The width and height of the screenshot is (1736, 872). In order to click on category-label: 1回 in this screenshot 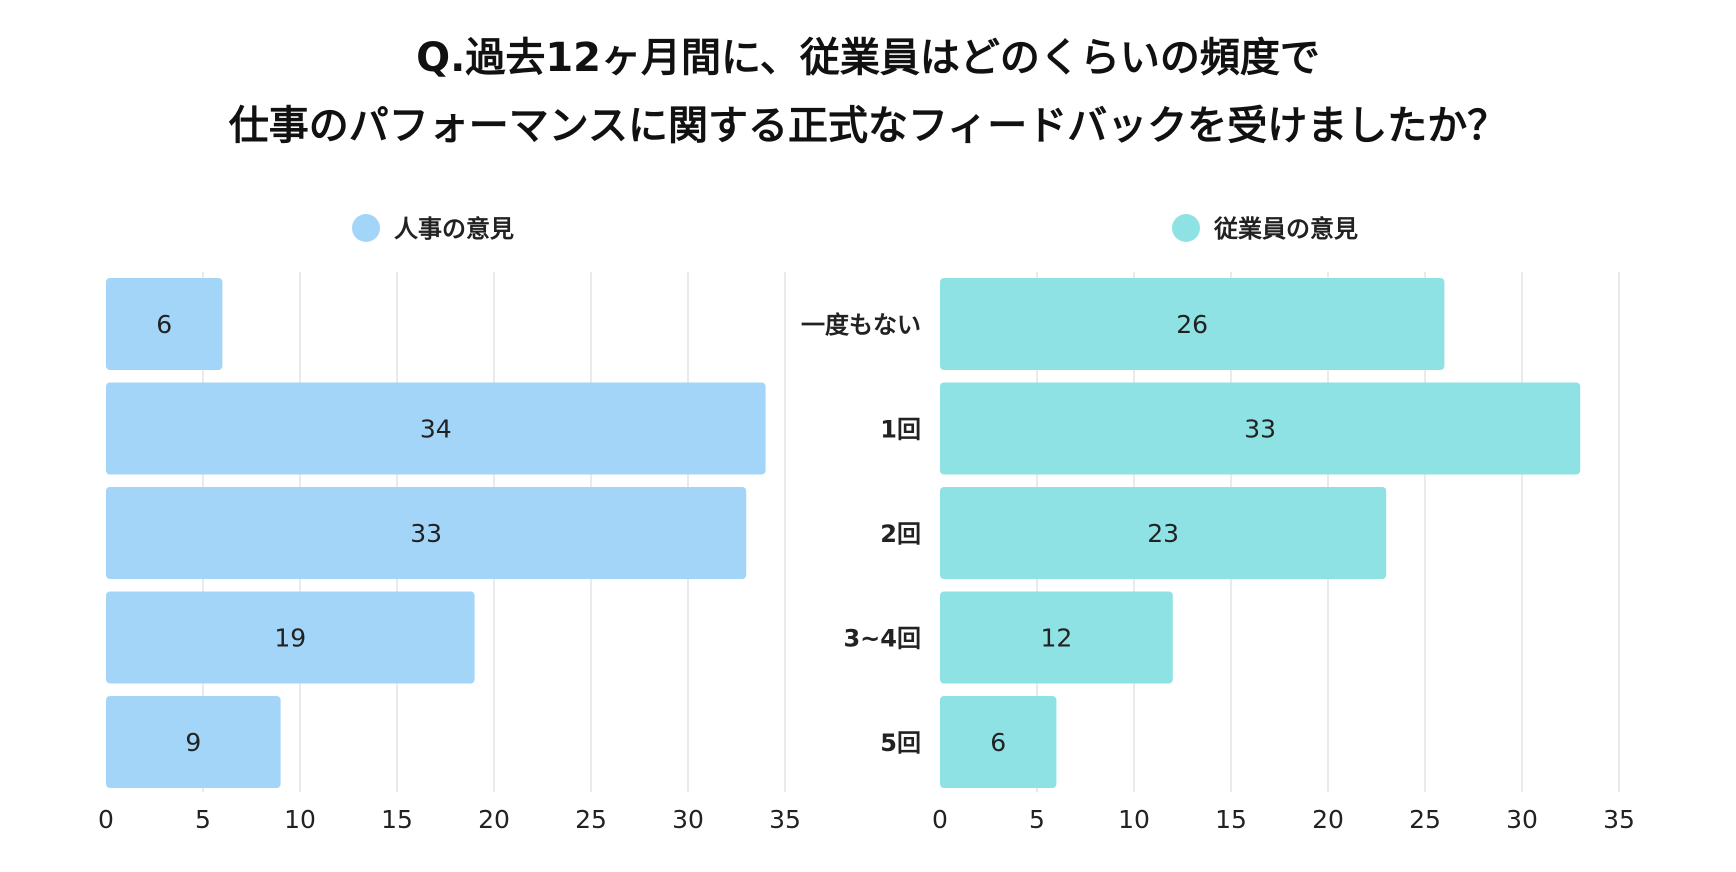, I will do `click(900, 430)`.